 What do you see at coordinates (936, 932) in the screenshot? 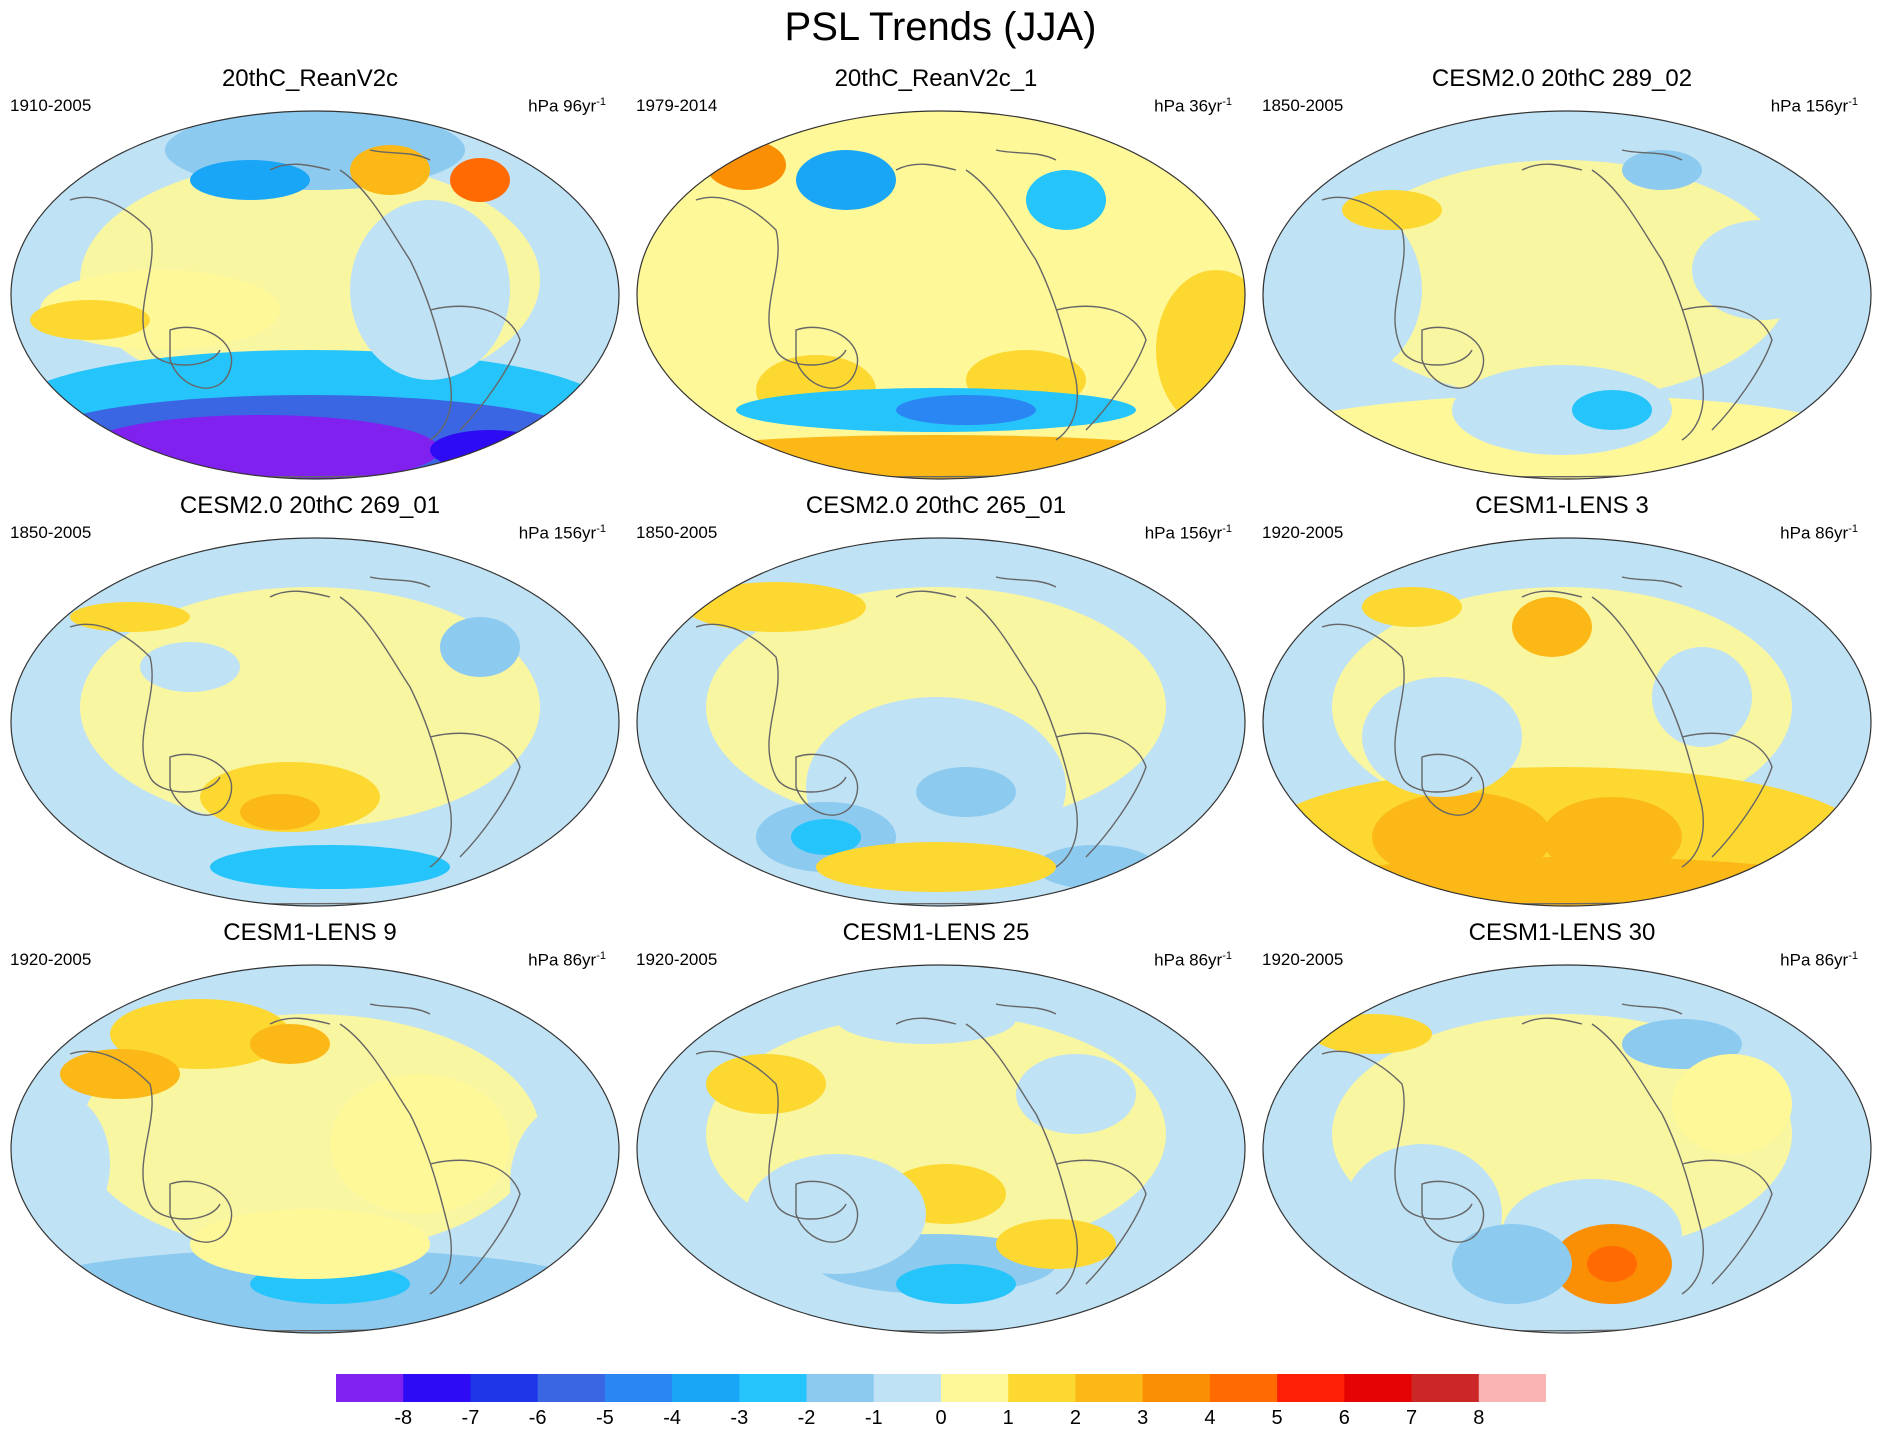
I see `panel-title: CESM1-LENS 25` at bounding box center [936, 932].